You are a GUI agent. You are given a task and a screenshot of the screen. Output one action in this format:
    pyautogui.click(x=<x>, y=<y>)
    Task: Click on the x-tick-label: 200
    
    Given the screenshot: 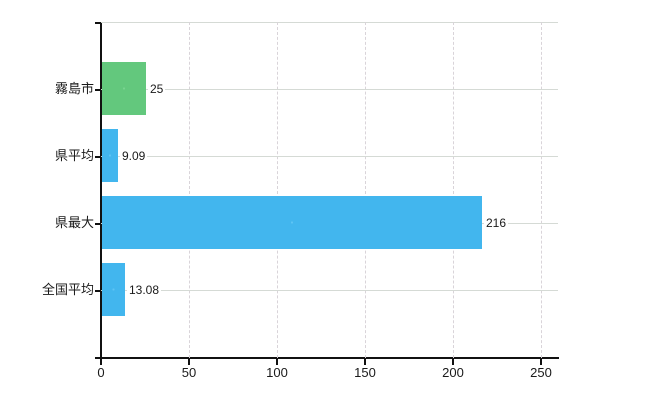 What is the action you would take?
    pyautogui.click(x=453, y=372)
    